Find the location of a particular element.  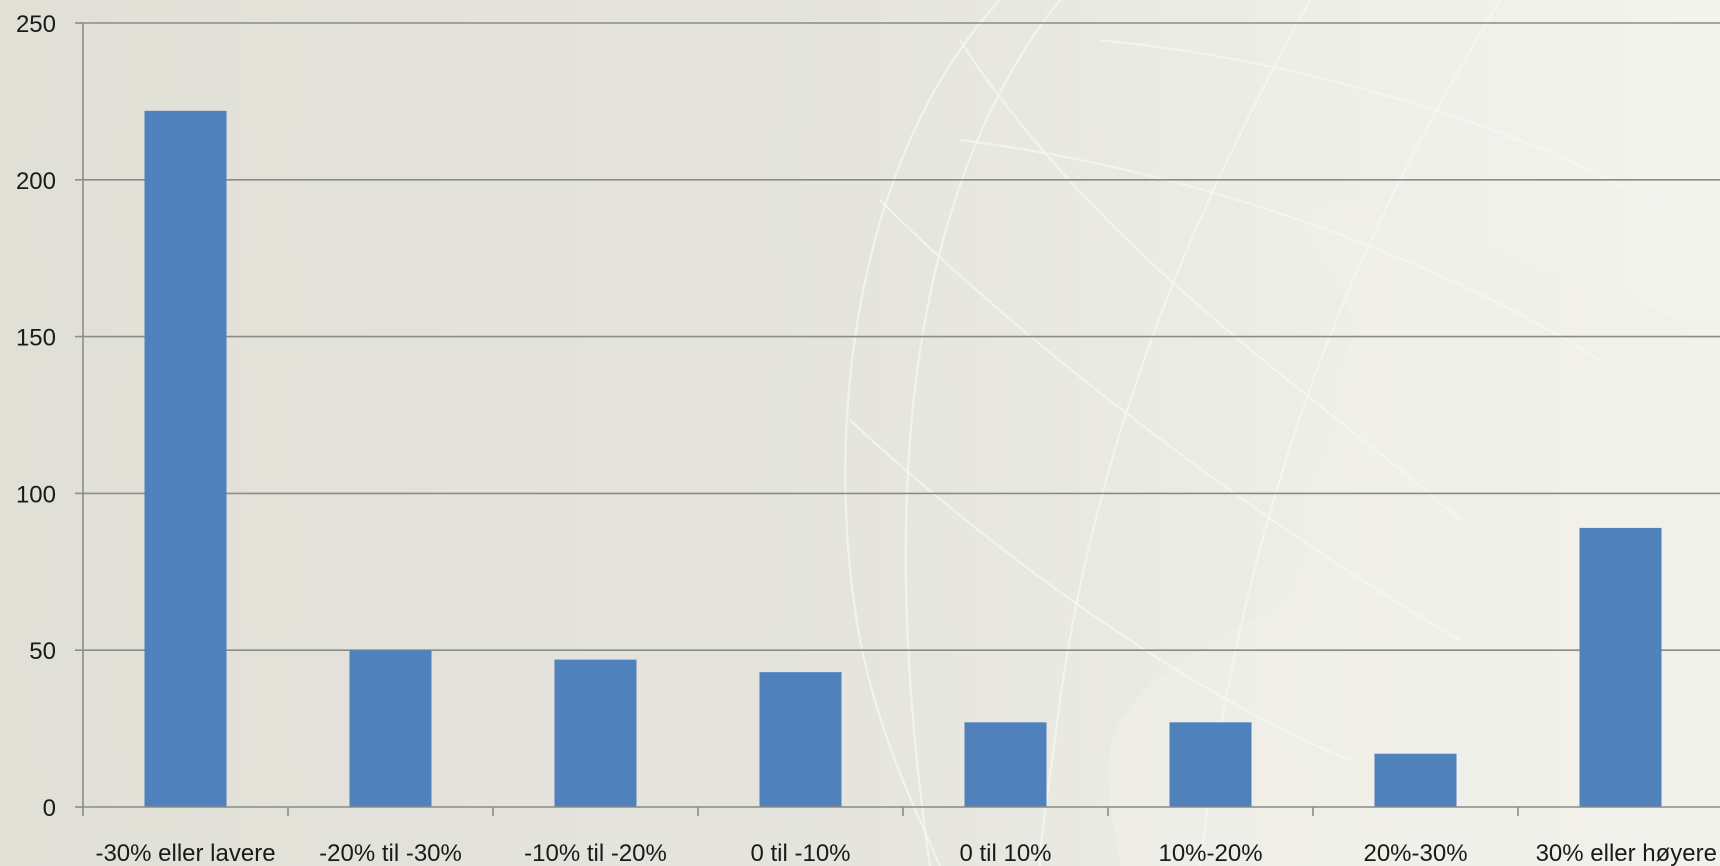

x-category-label: -20% til -30% is located at coordinates (390, 853).